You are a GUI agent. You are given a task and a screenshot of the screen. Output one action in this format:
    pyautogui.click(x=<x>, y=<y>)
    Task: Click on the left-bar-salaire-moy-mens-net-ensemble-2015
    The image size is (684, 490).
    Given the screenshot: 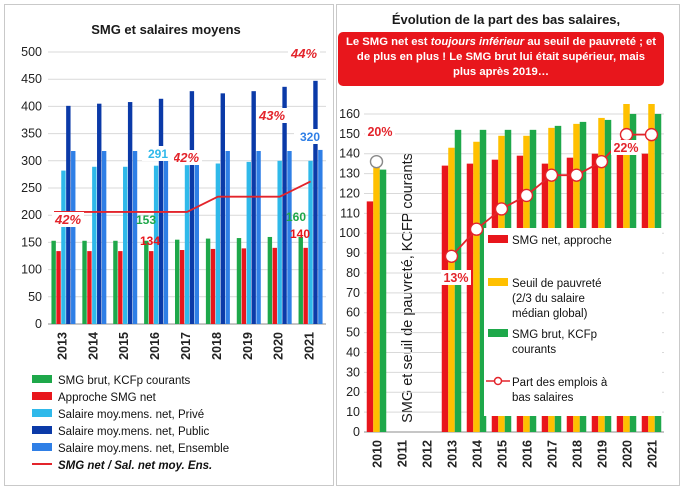 What is the action you would take?
    pyautogui.click(x=135, y=237)
    